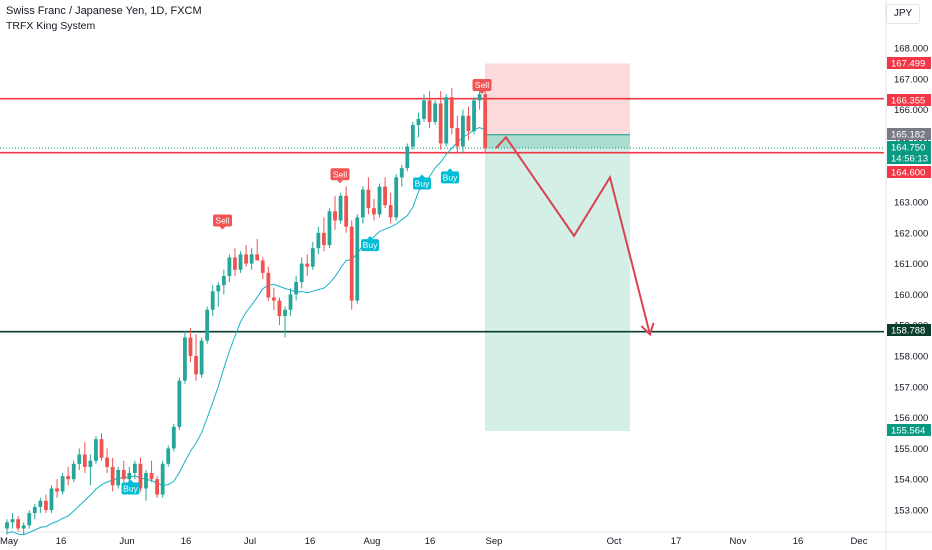  Describe the element at coordinates (575, 236) in the screenshot. I see `projection-arrow` at that location.